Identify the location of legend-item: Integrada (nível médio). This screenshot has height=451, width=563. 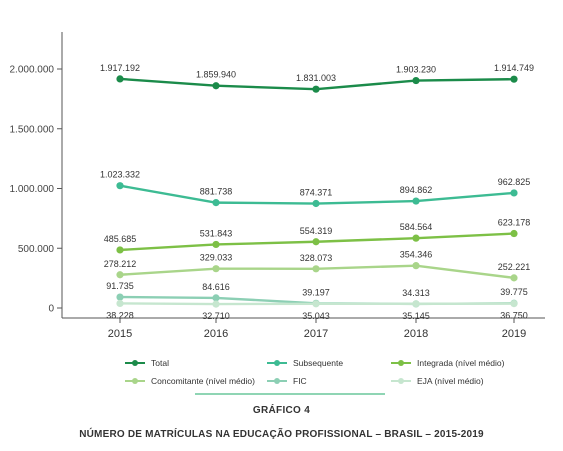
(447, 363).